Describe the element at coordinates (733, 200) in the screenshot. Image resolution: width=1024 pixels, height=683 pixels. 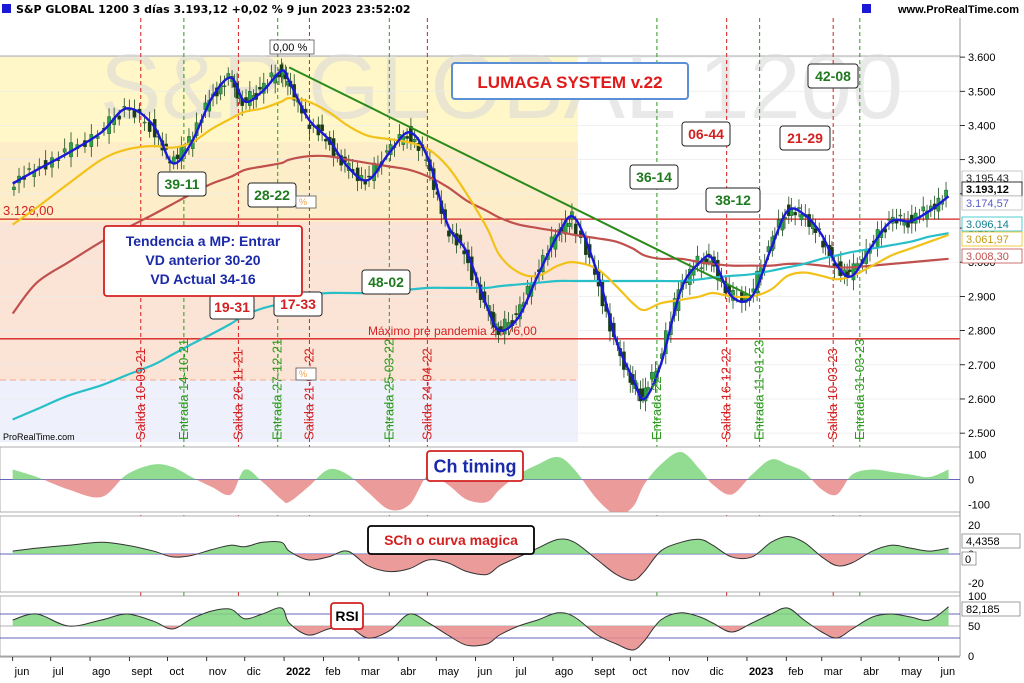
I see `annotation-text: 38-12` at that location.